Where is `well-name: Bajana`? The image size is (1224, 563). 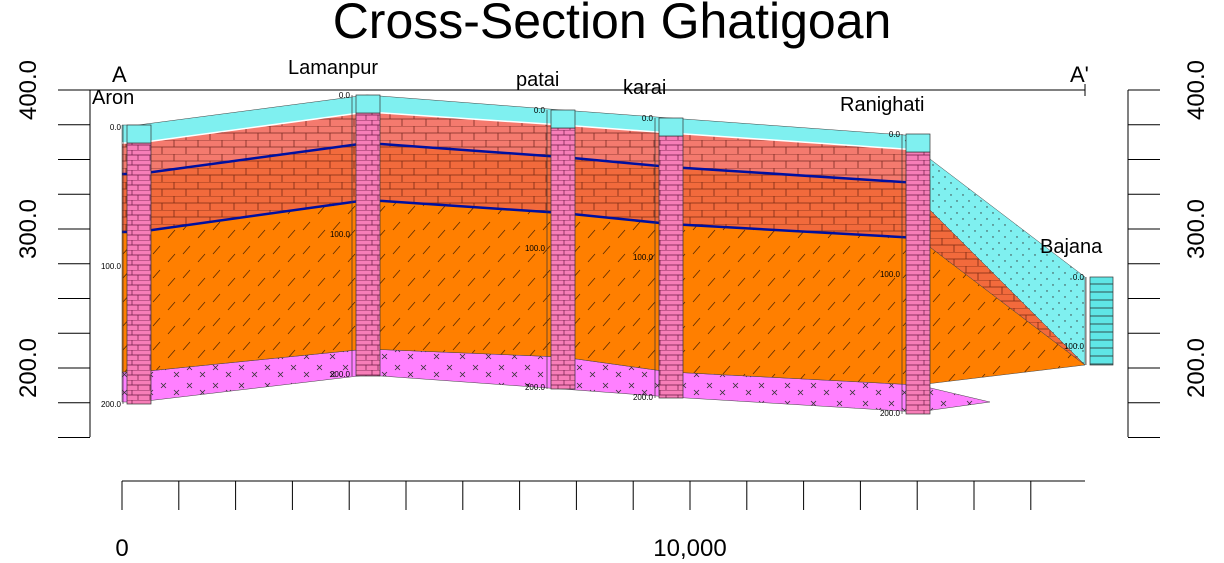 well-name: Bajana is located at coordinates (1071, 247).